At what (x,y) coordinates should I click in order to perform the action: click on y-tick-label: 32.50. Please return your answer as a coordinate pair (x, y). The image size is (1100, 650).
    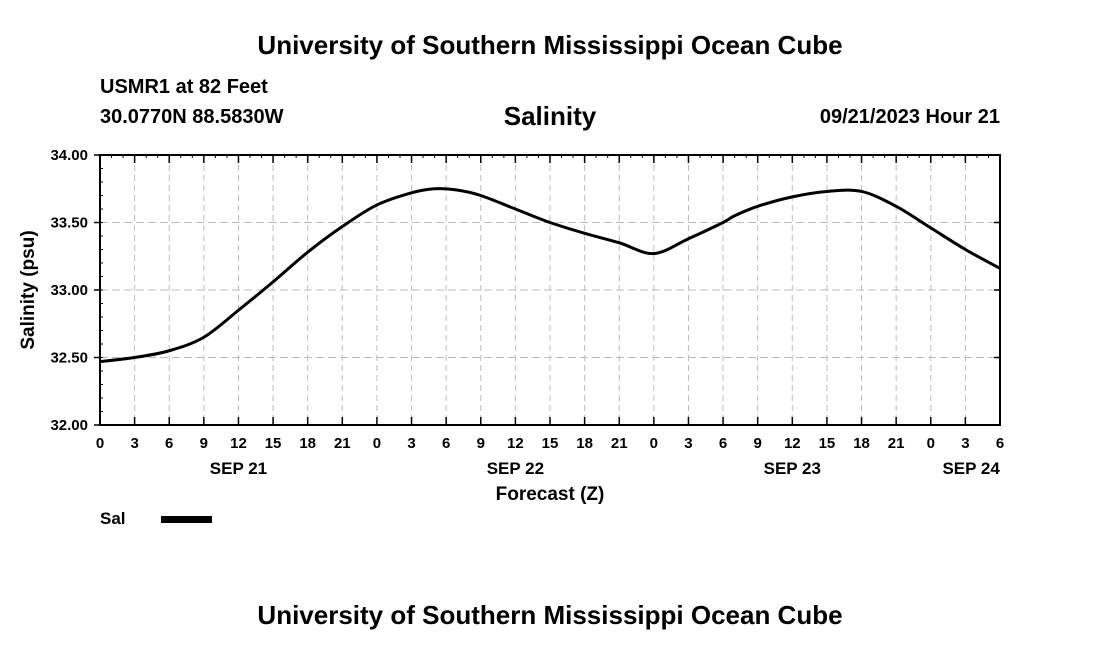
    Looking at the image, I should click on (69, 358).